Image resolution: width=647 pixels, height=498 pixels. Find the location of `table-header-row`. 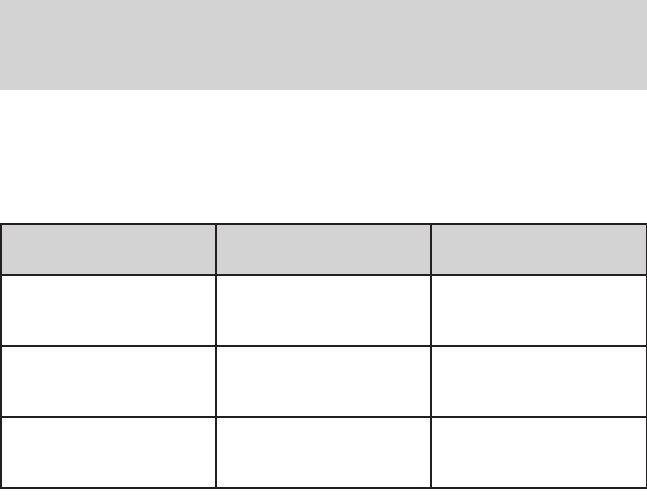

table-header-row is located at coordinates (323, 249).